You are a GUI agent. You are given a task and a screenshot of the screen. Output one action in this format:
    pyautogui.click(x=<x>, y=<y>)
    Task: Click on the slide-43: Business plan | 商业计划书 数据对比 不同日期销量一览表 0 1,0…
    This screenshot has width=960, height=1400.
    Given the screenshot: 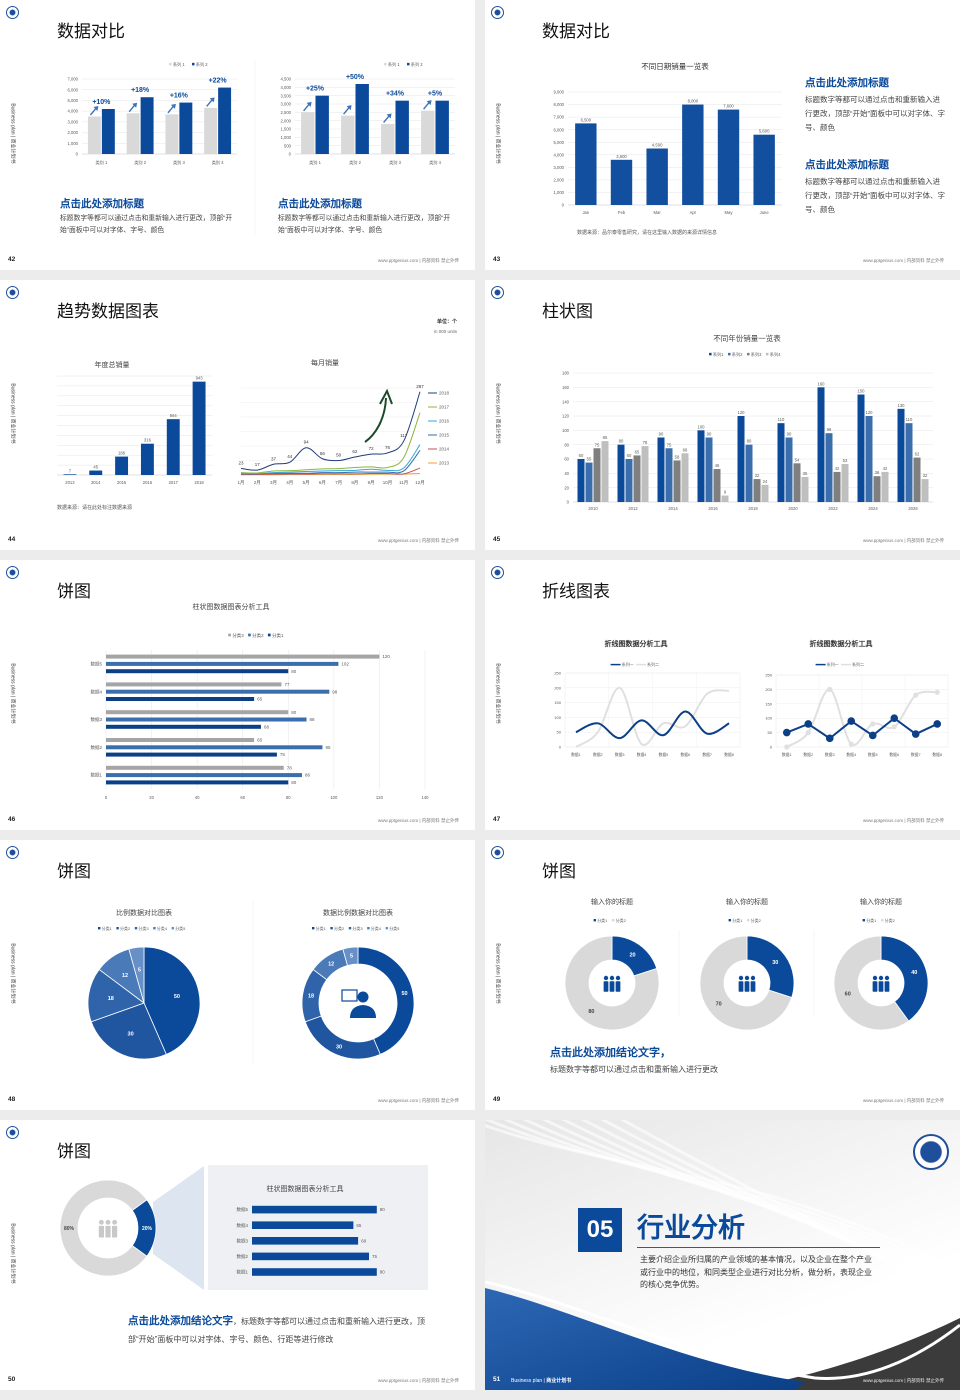 What is the action you would take?
    pyautogui.click(x=722, y=135)
    